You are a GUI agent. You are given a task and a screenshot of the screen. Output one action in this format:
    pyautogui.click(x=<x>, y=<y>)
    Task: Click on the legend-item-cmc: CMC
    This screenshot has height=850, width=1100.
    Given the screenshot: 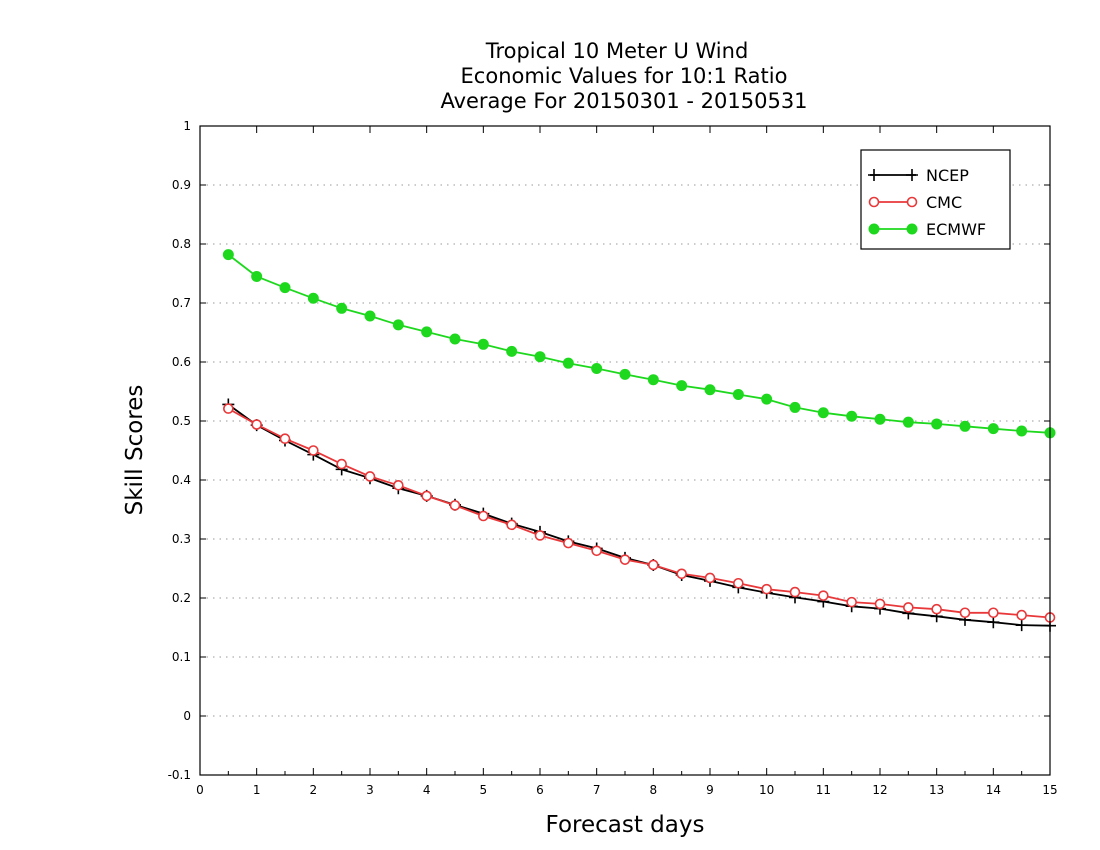 What is the action you would take?
    pyautogui.click(x=915, y=202)
    